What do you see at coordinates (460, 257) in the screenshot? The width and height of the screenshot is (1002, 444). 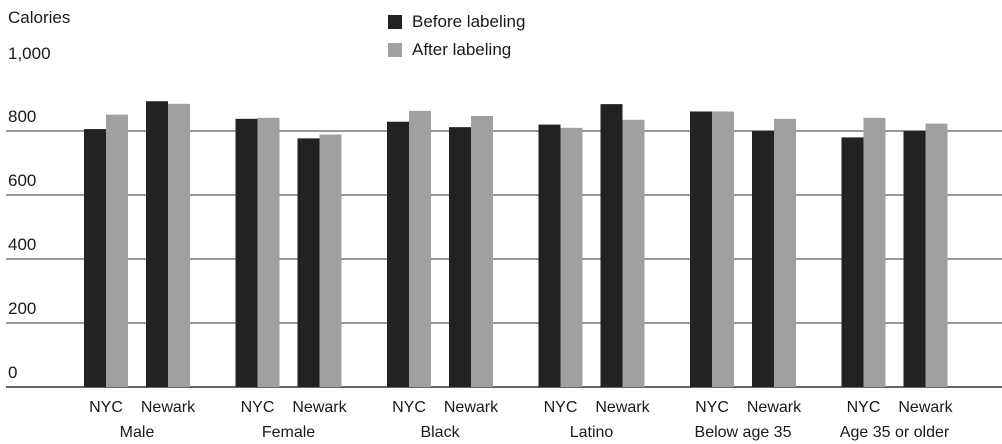 I see `bar-black-newark-before` at bounding box center [460, 257].